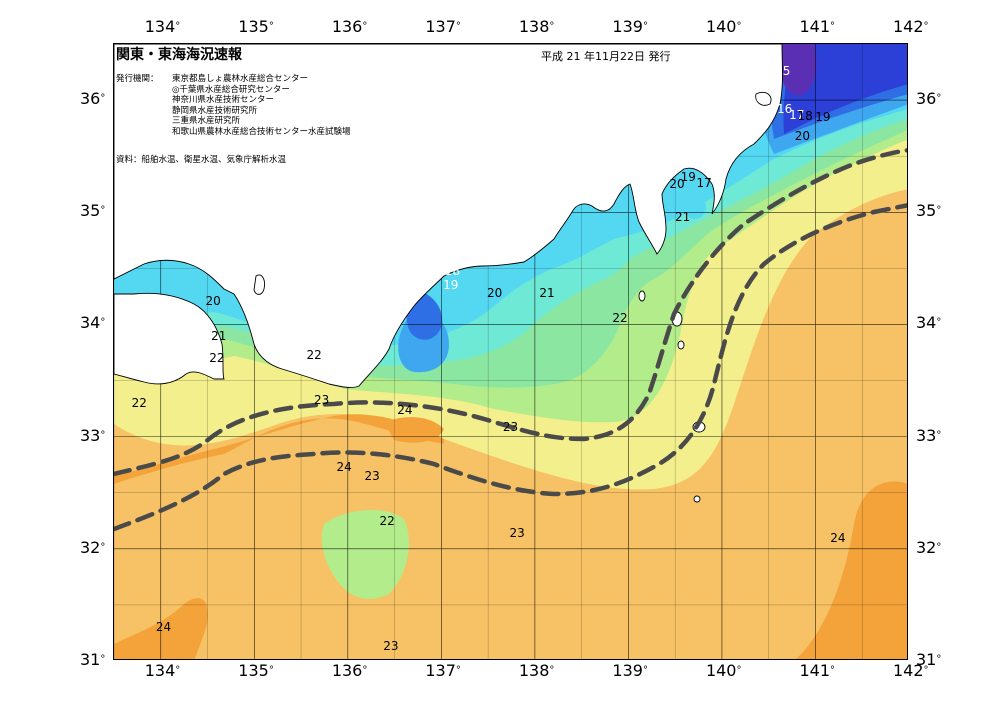 The height and width of the screenshot is (709, 1002). What do you see at coordinates (929, 323) in the screenshot?
I see `latitude-label-right: 34°` at bounding box center [929, 323].